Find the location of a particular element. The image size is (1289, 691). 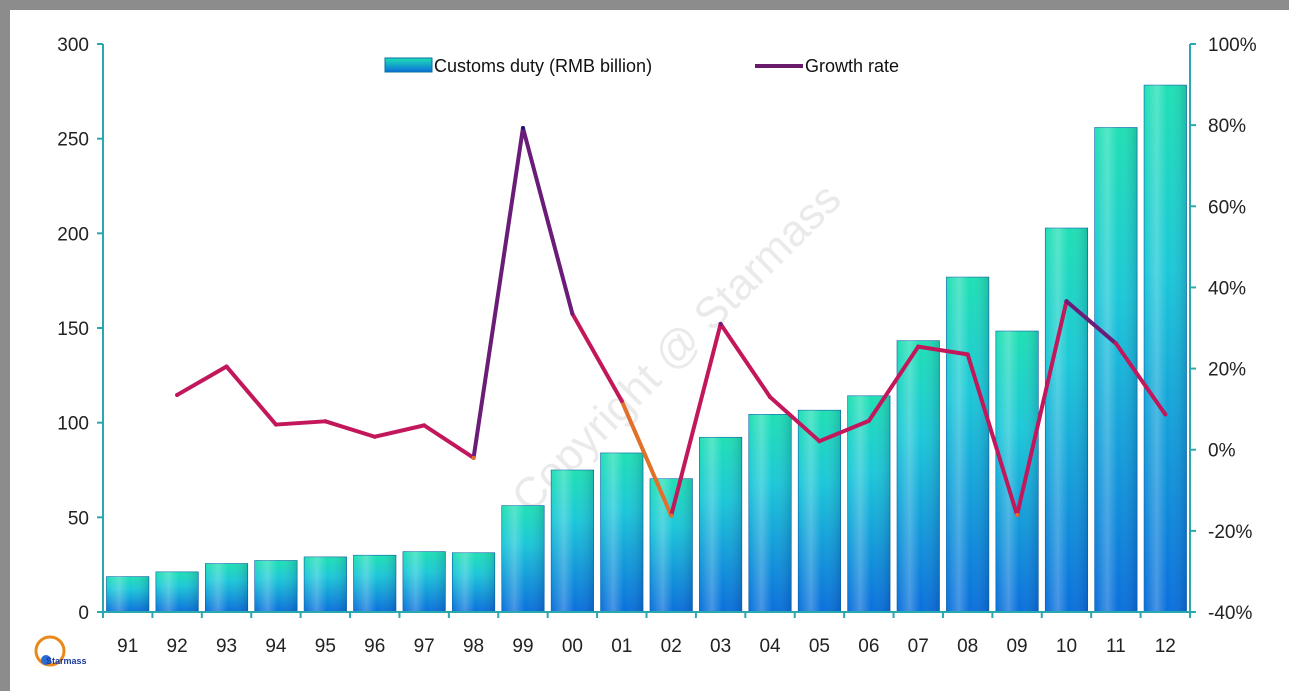

legend: Customs duty (RMB billion) Growth rate is located at coordinates (641, 66).